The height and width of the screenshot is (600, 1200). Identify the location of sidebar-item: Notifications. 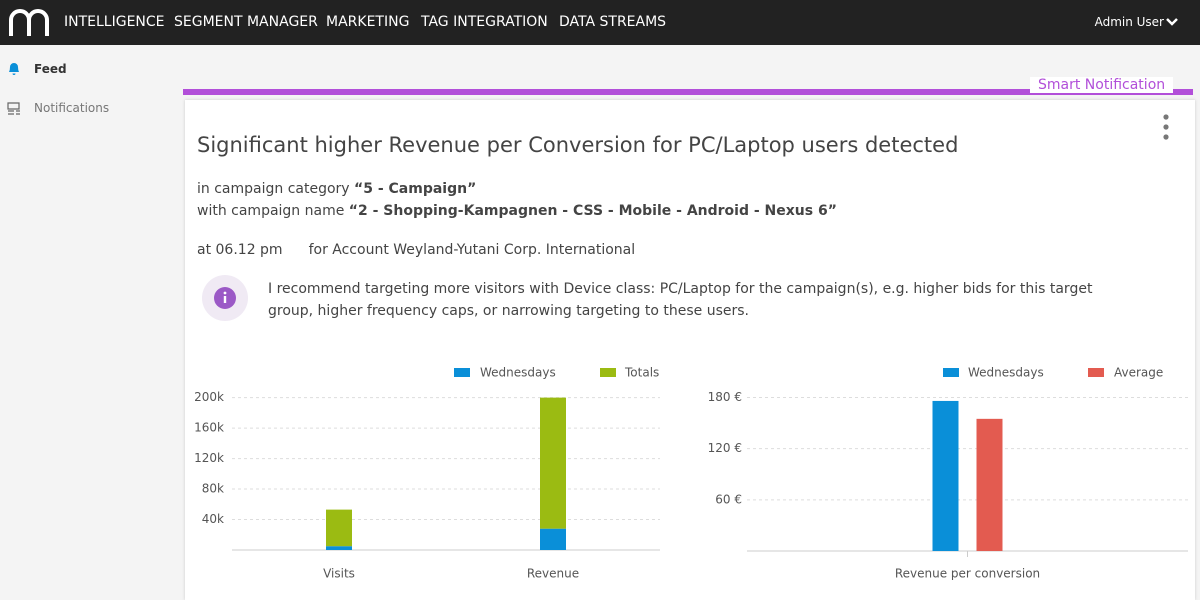
(72, 108).